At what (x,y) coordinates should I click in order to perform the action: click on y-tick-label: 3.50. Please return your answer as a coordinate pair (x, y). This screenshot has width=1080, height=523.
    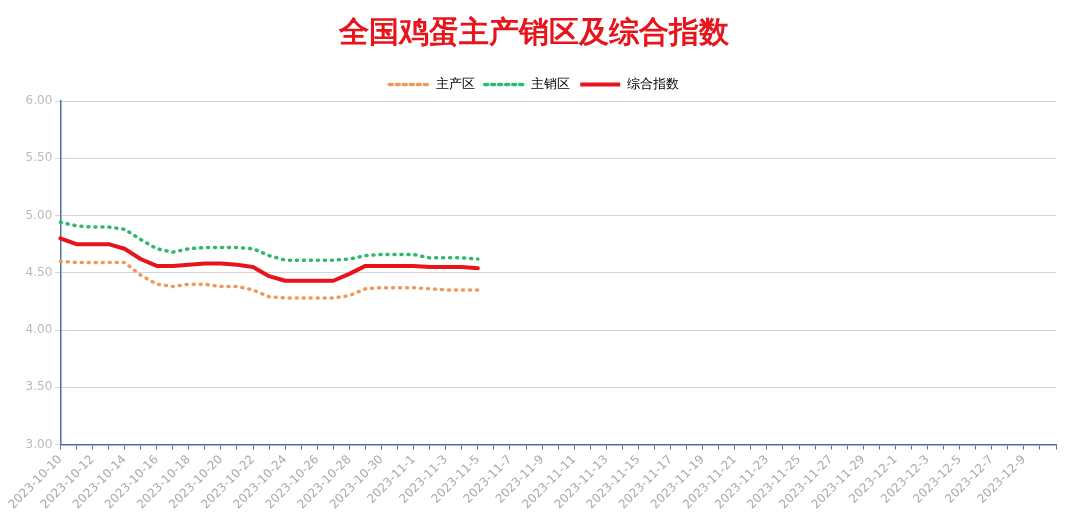
    Looking at the image, I should click on (39, 386).